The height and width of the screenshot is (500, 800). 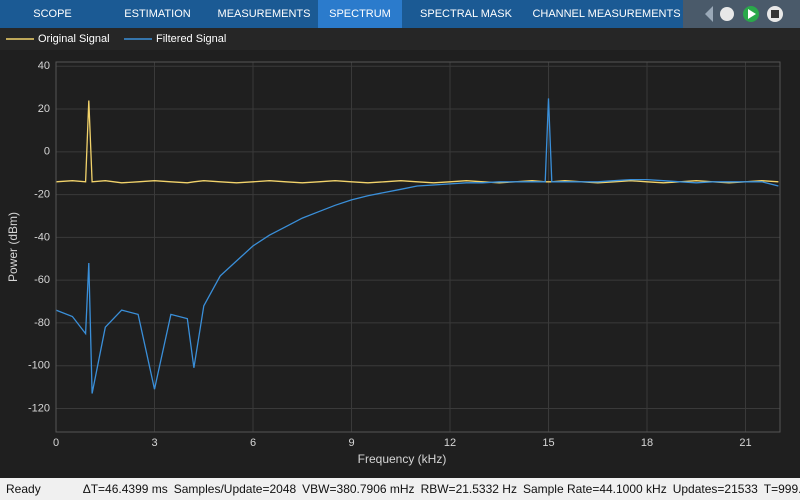 I want to click on y-axis-label: Power (dBm), so click(x=13, y=247).